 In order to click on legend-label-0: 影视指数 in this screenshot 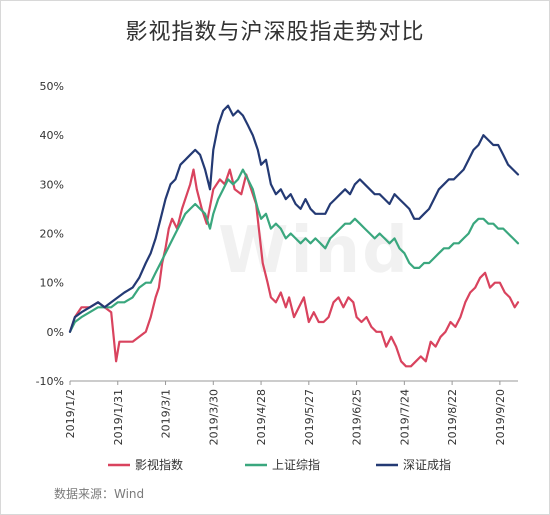, I will do `click(159, 464)`.